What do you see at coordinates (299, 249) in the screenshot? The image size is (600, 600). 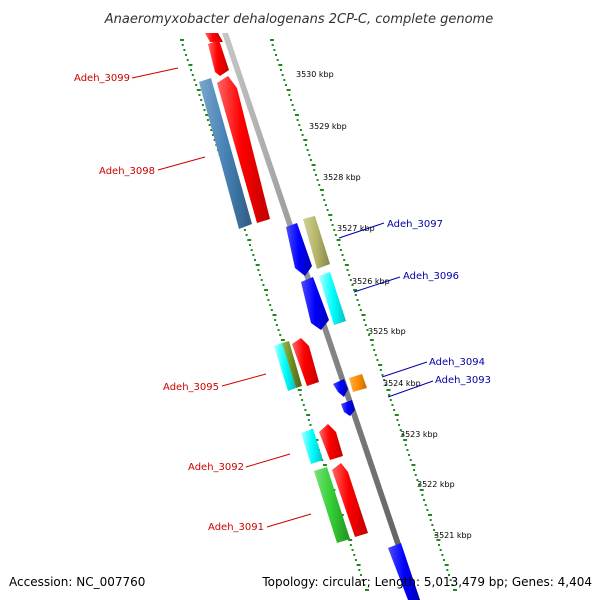 I see `gene-arrow-adeh-3097-blue` at bounding box center [299, 249].